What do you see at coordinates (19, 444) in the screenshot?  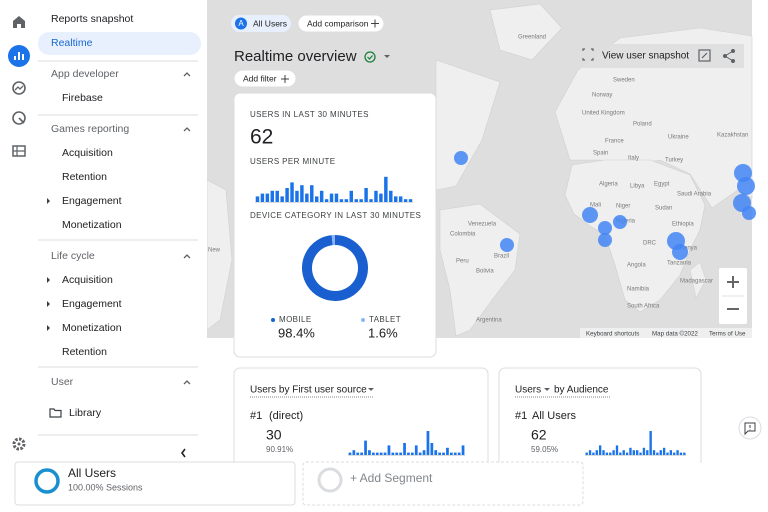 I see `settings-icon` at bounding box center [19, 444].